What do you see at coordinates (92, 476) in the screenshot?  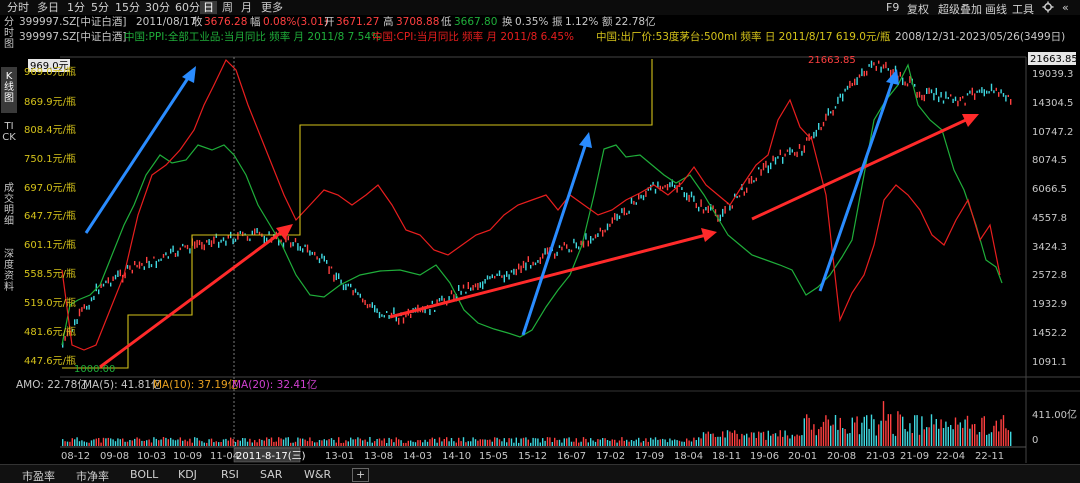 I see `tab-pb-ratio: 市净率` at bounding box center [92, 476].